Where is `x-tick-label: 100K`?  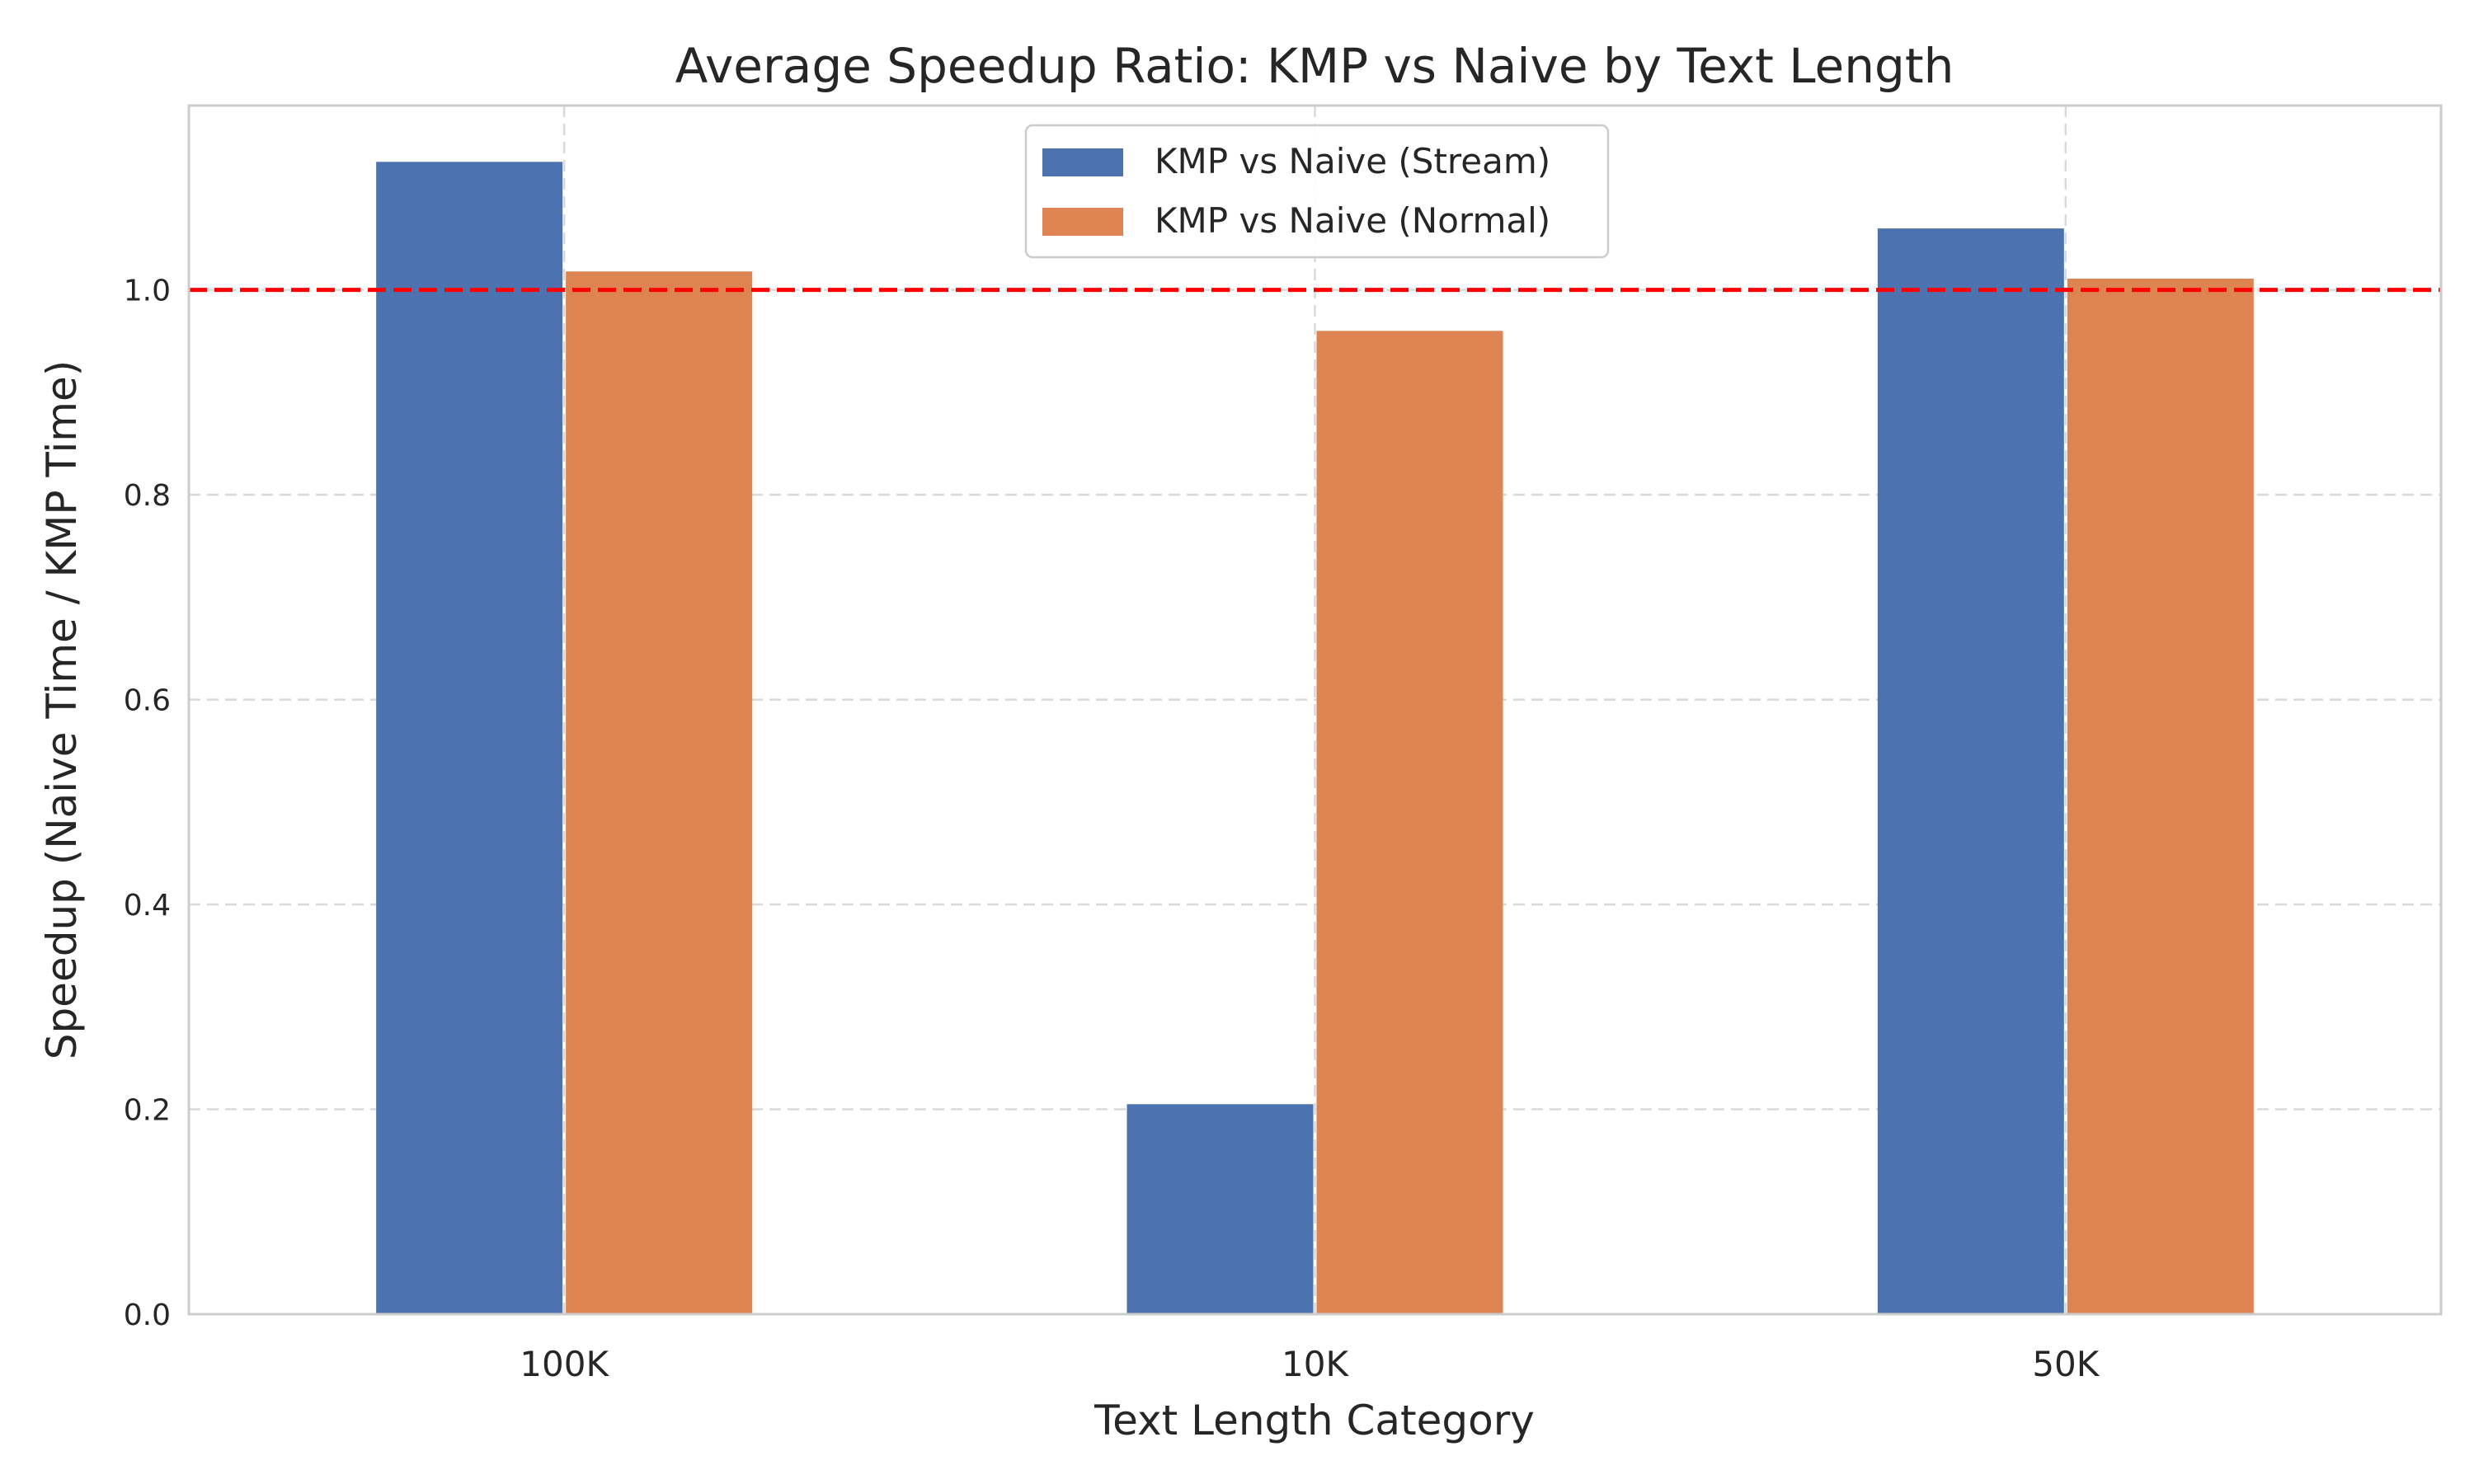
x-tick-label: 100K is located at coordinates (564, 1364).